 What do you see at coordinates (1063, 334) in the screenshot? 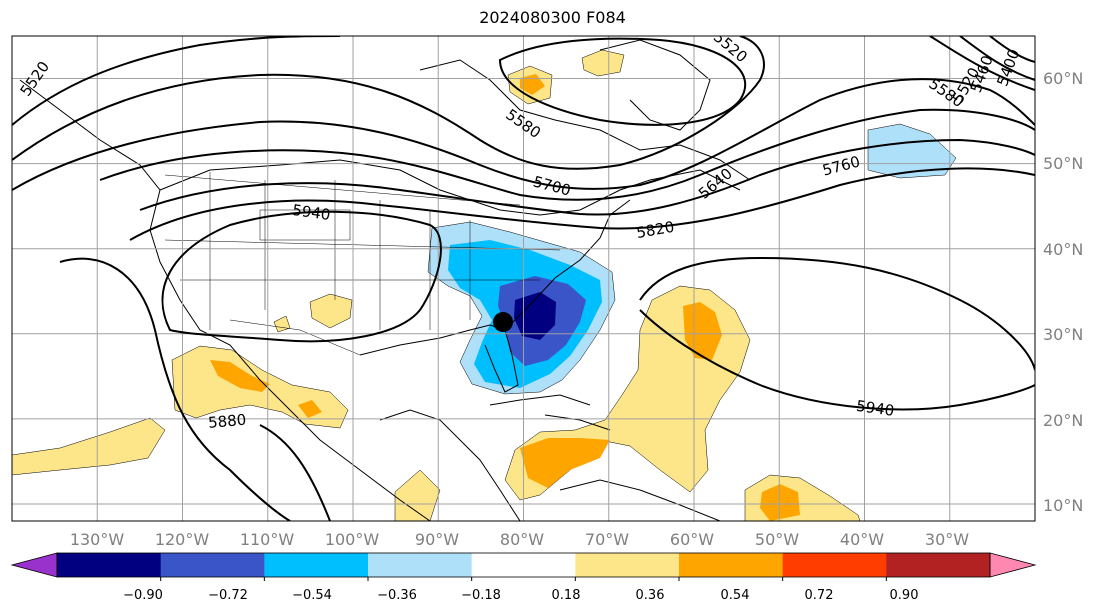
I see `lat-tick-label: 30°N` at bounding box center [1063, 334].